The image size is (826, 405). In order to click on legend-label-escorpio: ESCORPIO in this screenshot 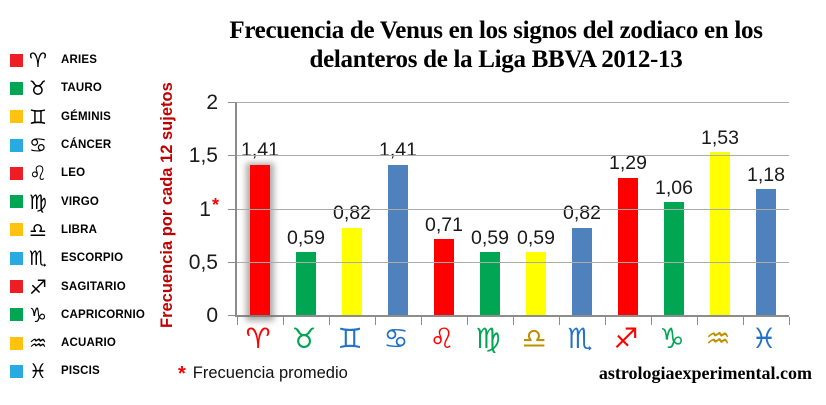, I will do `click(92, 258)`.